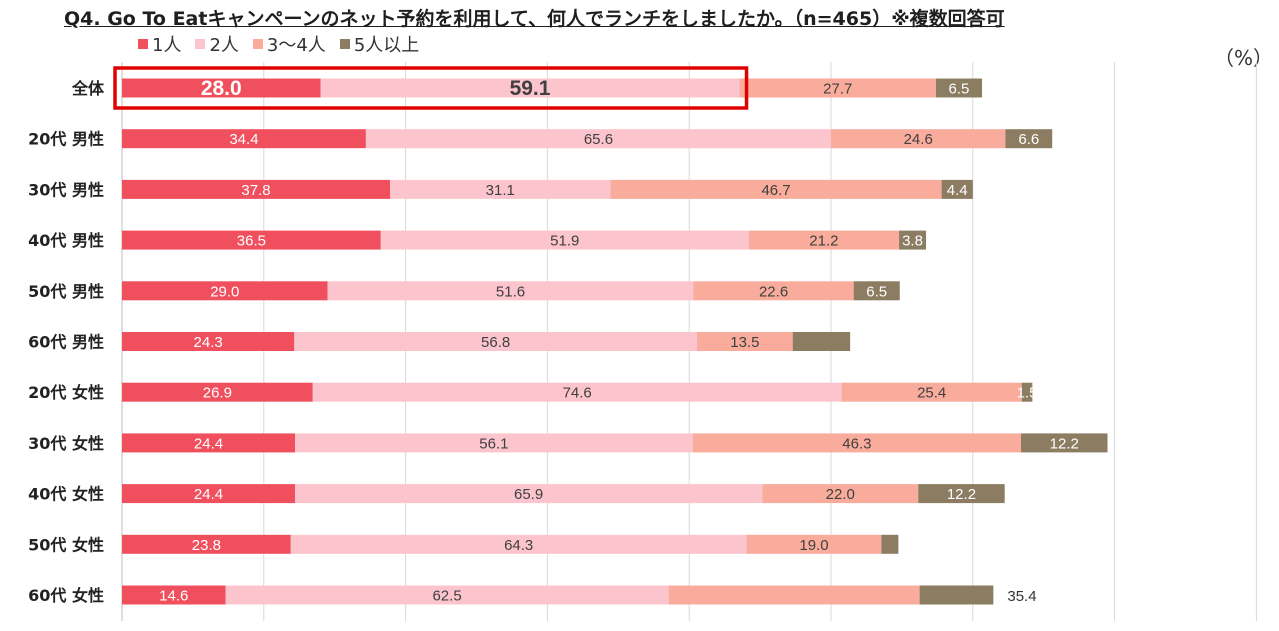  What do you see at coordinates (1244, 58) in the screenshot?
I see `unit-label: （%）` at bounding box center [1244, 58].